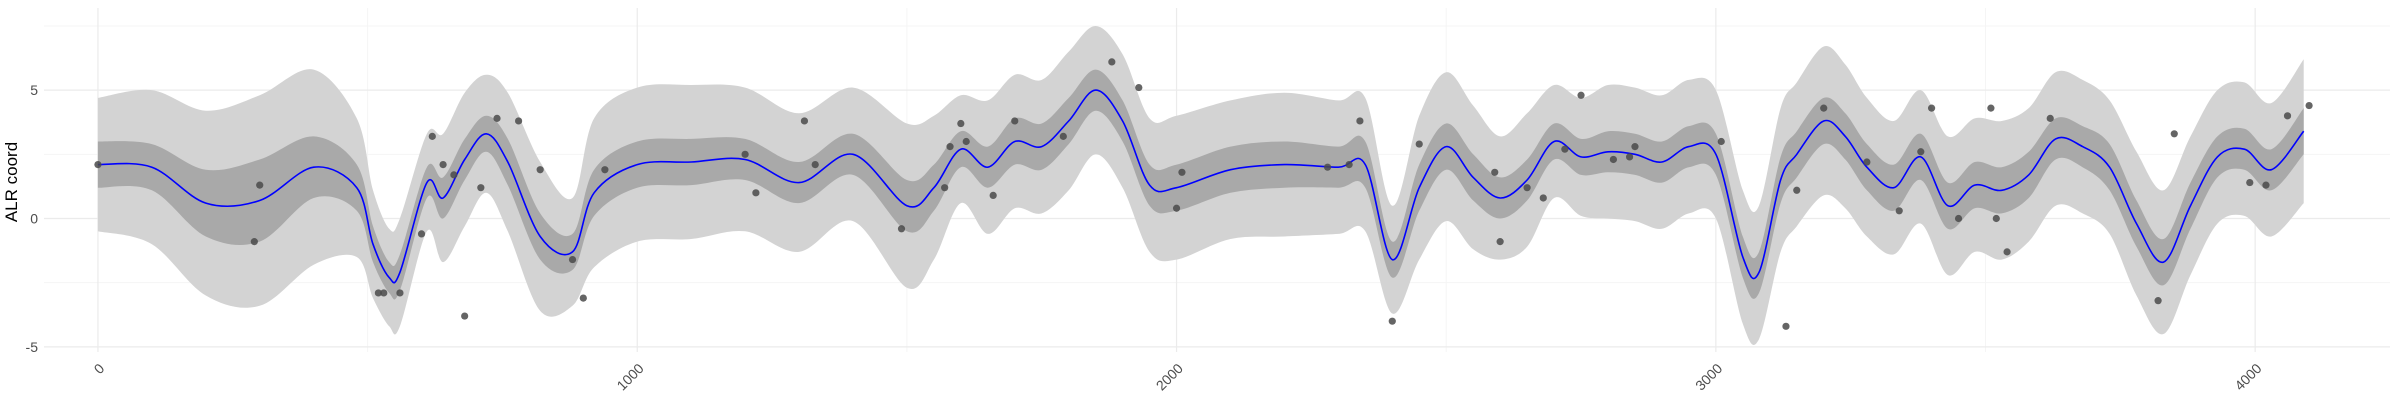 This screenshot has width=2400, height=400. Describe the element at coordinates (629, 376) in the screenshot. I see `x-tick-label: 1000` at that location.